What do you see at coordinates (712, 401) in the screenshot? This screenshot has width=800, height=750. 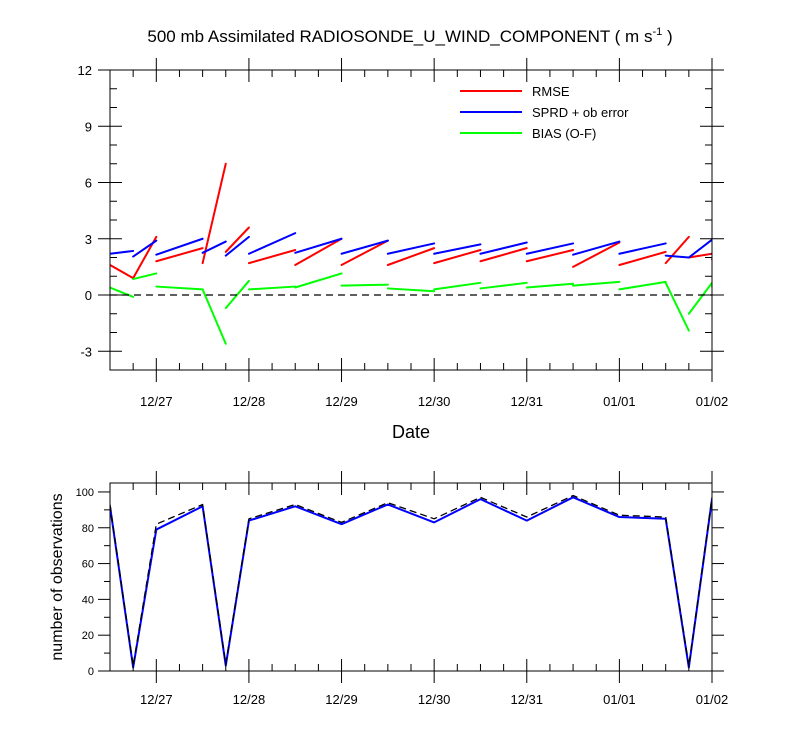 I see `top-xtick-label: 01/02` at bounding box center [712, 401].